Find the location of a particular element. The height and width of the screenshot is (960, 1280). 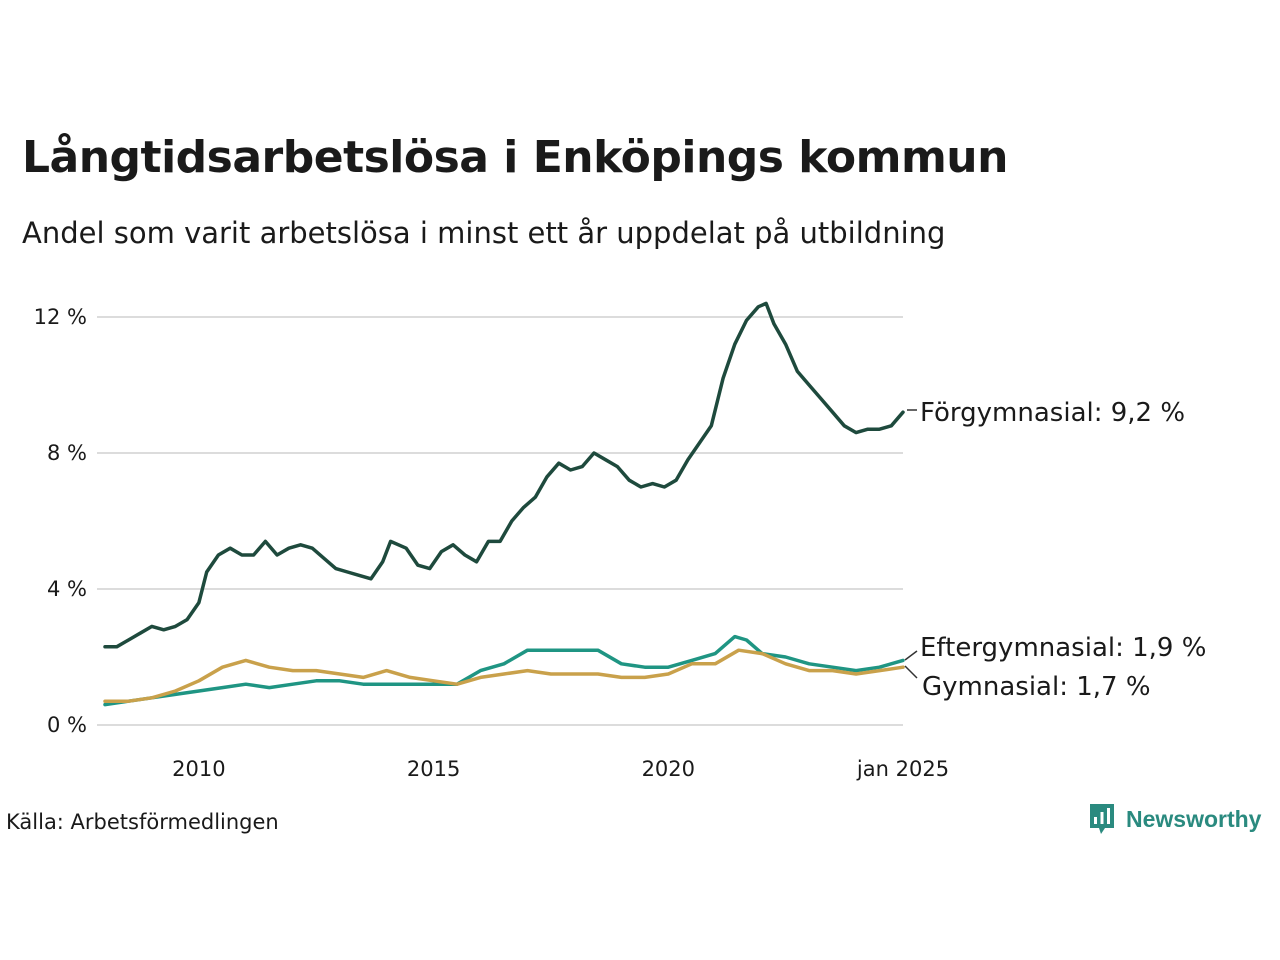

end-label-förgymnasial: Förgymnasial: 9,2 % is located at coordinates (1052, 413).